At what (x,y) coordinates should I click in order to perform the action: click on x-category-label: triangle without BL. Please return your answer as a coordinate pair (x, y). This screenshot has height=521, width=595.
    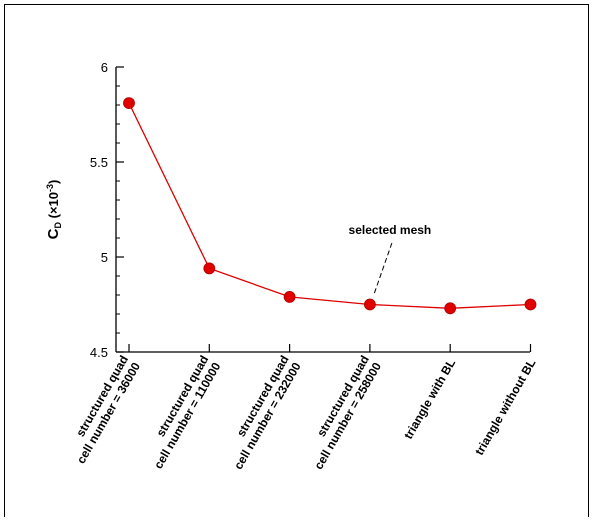
    Looking at the image, I should click on (505, 407).